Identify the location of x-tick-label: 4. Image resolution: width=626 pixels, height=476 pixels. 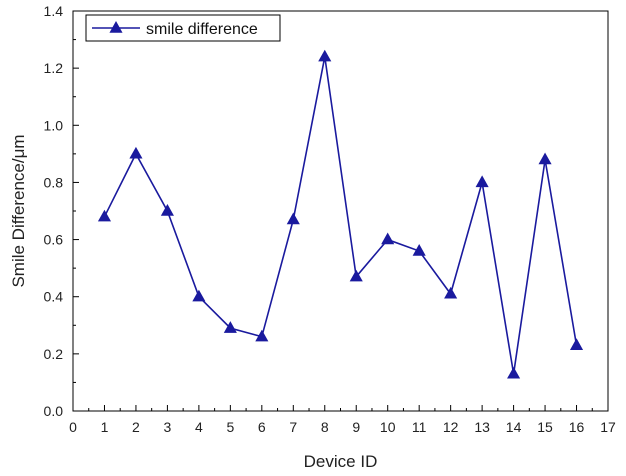
(199, 427).